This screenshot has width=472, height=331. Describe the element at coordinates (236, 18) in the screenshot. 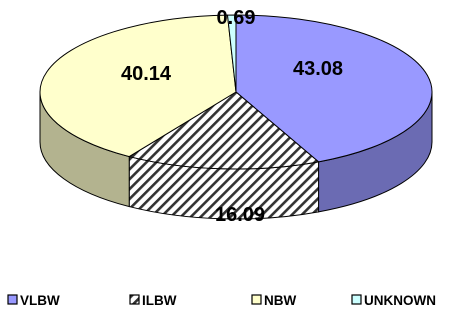

I see `data-label-unknown: 0.69` at that location.